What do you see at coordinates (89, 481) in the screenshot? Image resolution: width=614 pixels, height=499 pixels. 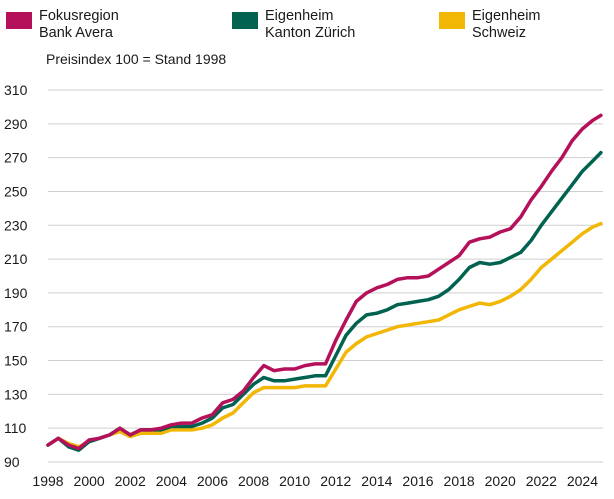 I see `x-tick-label-2000: 2000` at bounding box center [89, 481].